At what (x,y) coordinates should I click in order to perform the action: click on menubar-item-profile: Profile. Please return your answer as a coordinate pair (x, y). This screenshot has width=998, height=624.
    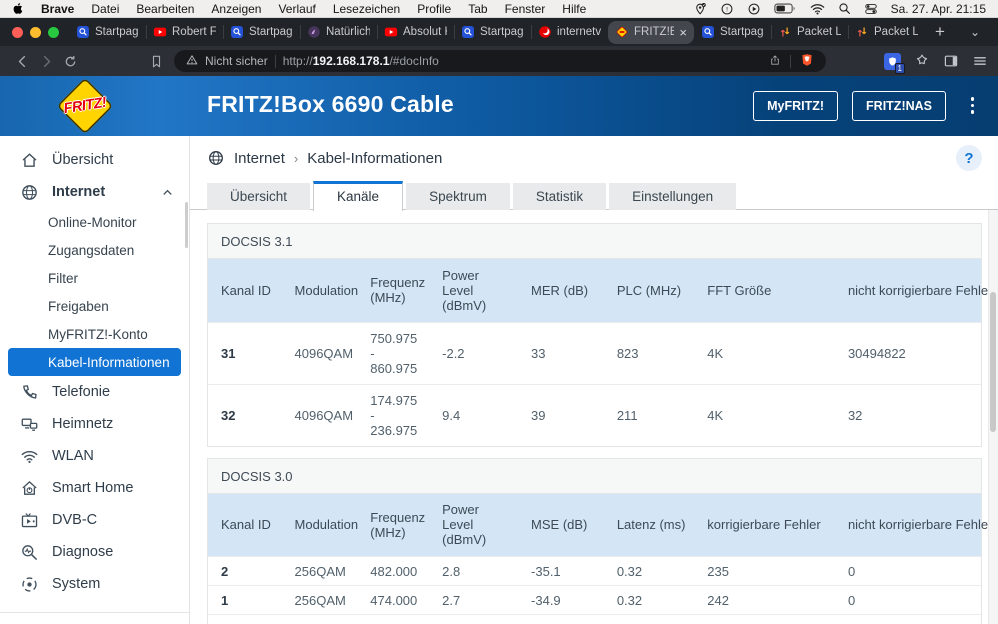
    Looking at the image, I should click on (434, 8).